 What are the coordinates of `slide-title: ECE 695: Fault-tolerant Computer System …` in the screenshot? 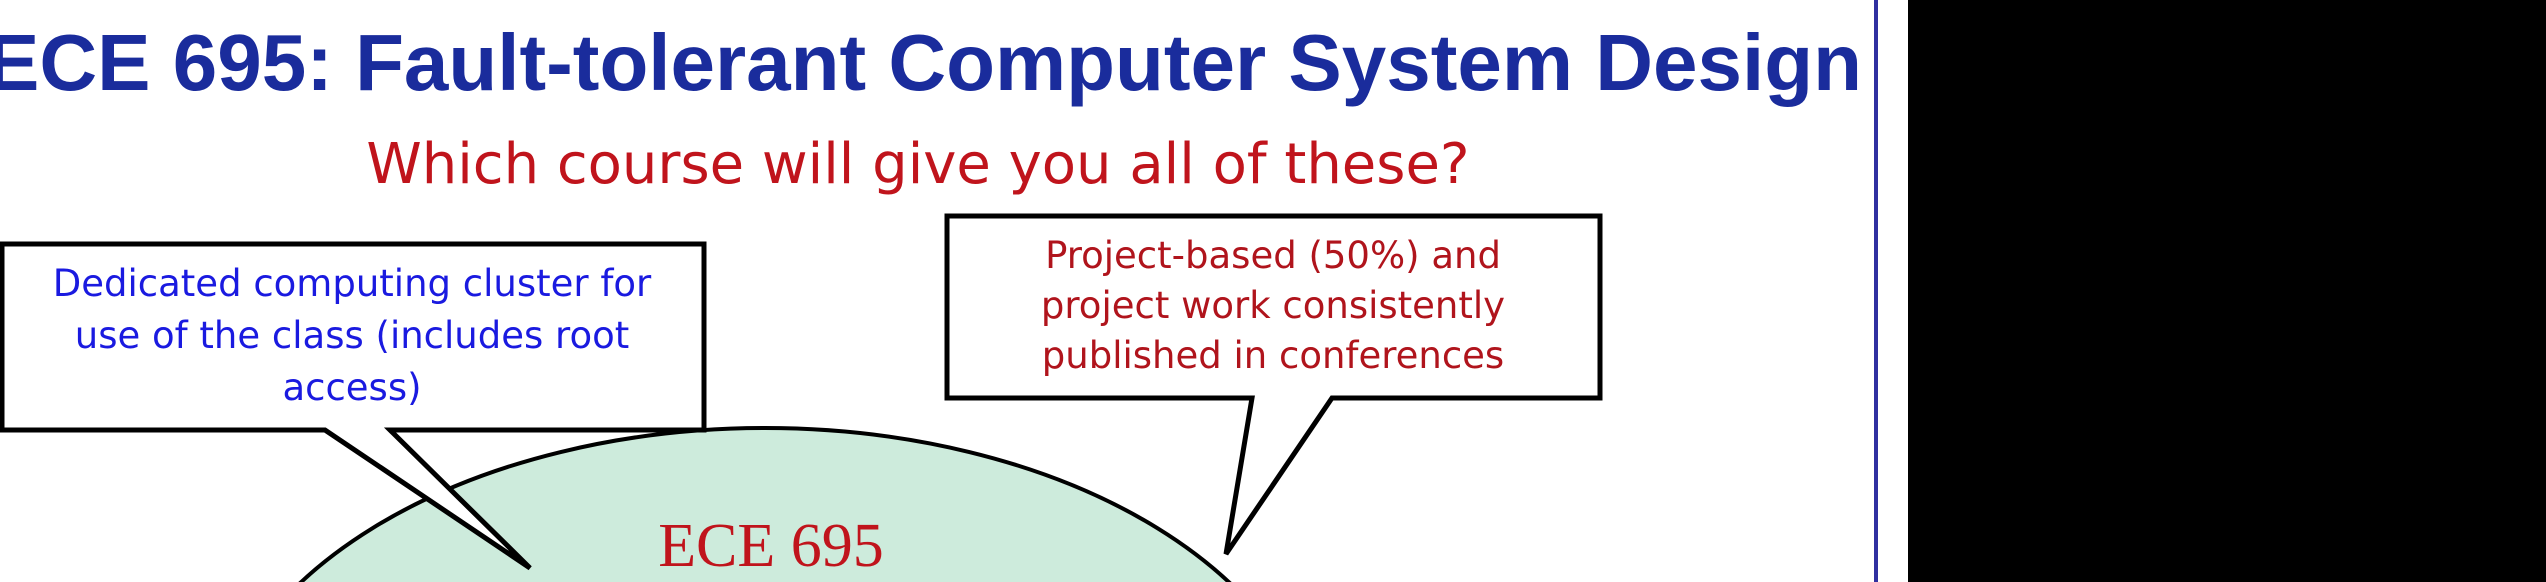 It's located at (931, 62).